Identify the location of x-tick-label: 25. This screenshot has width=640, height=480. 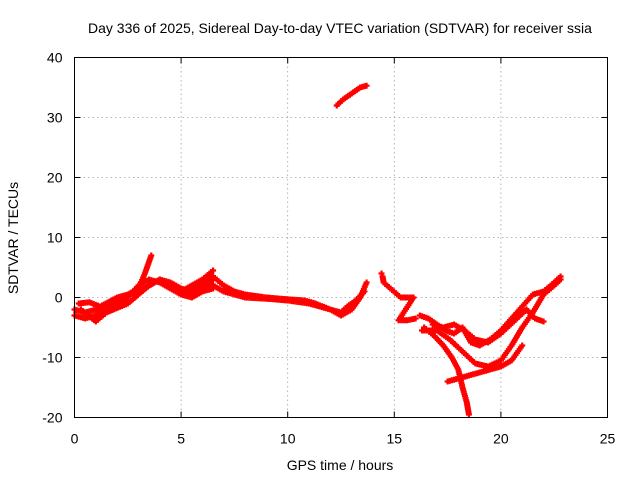
(608, 439).